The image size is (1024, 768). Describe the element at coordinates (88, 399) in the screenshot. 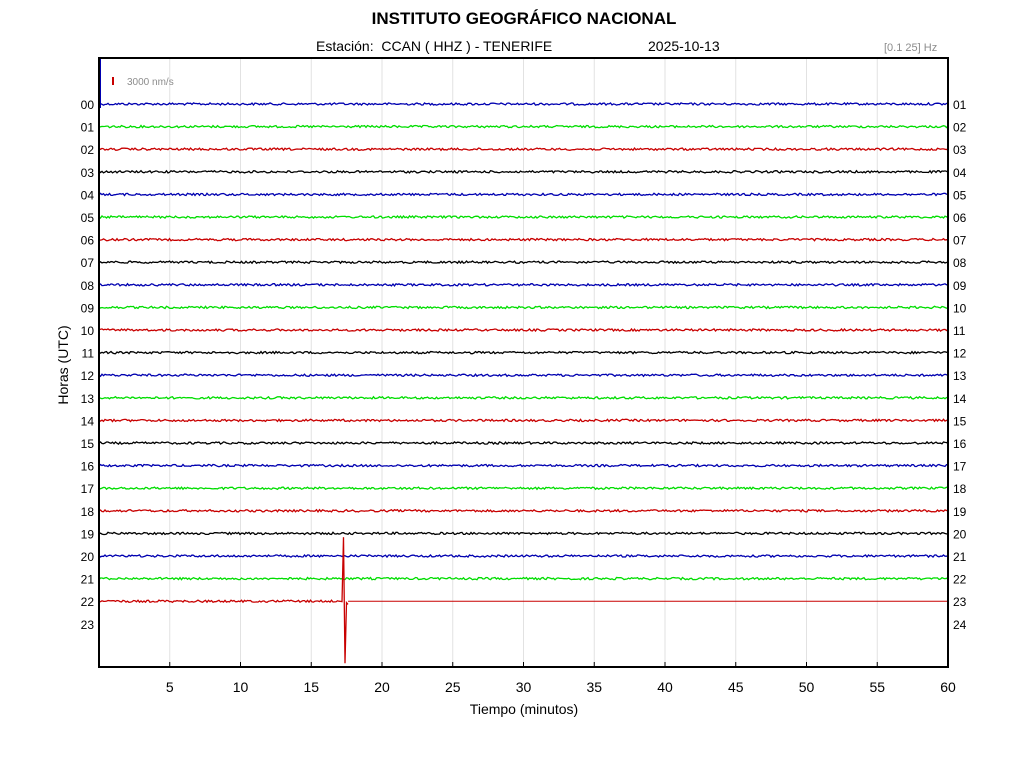

I see `hour-label-left: 13` at that location.